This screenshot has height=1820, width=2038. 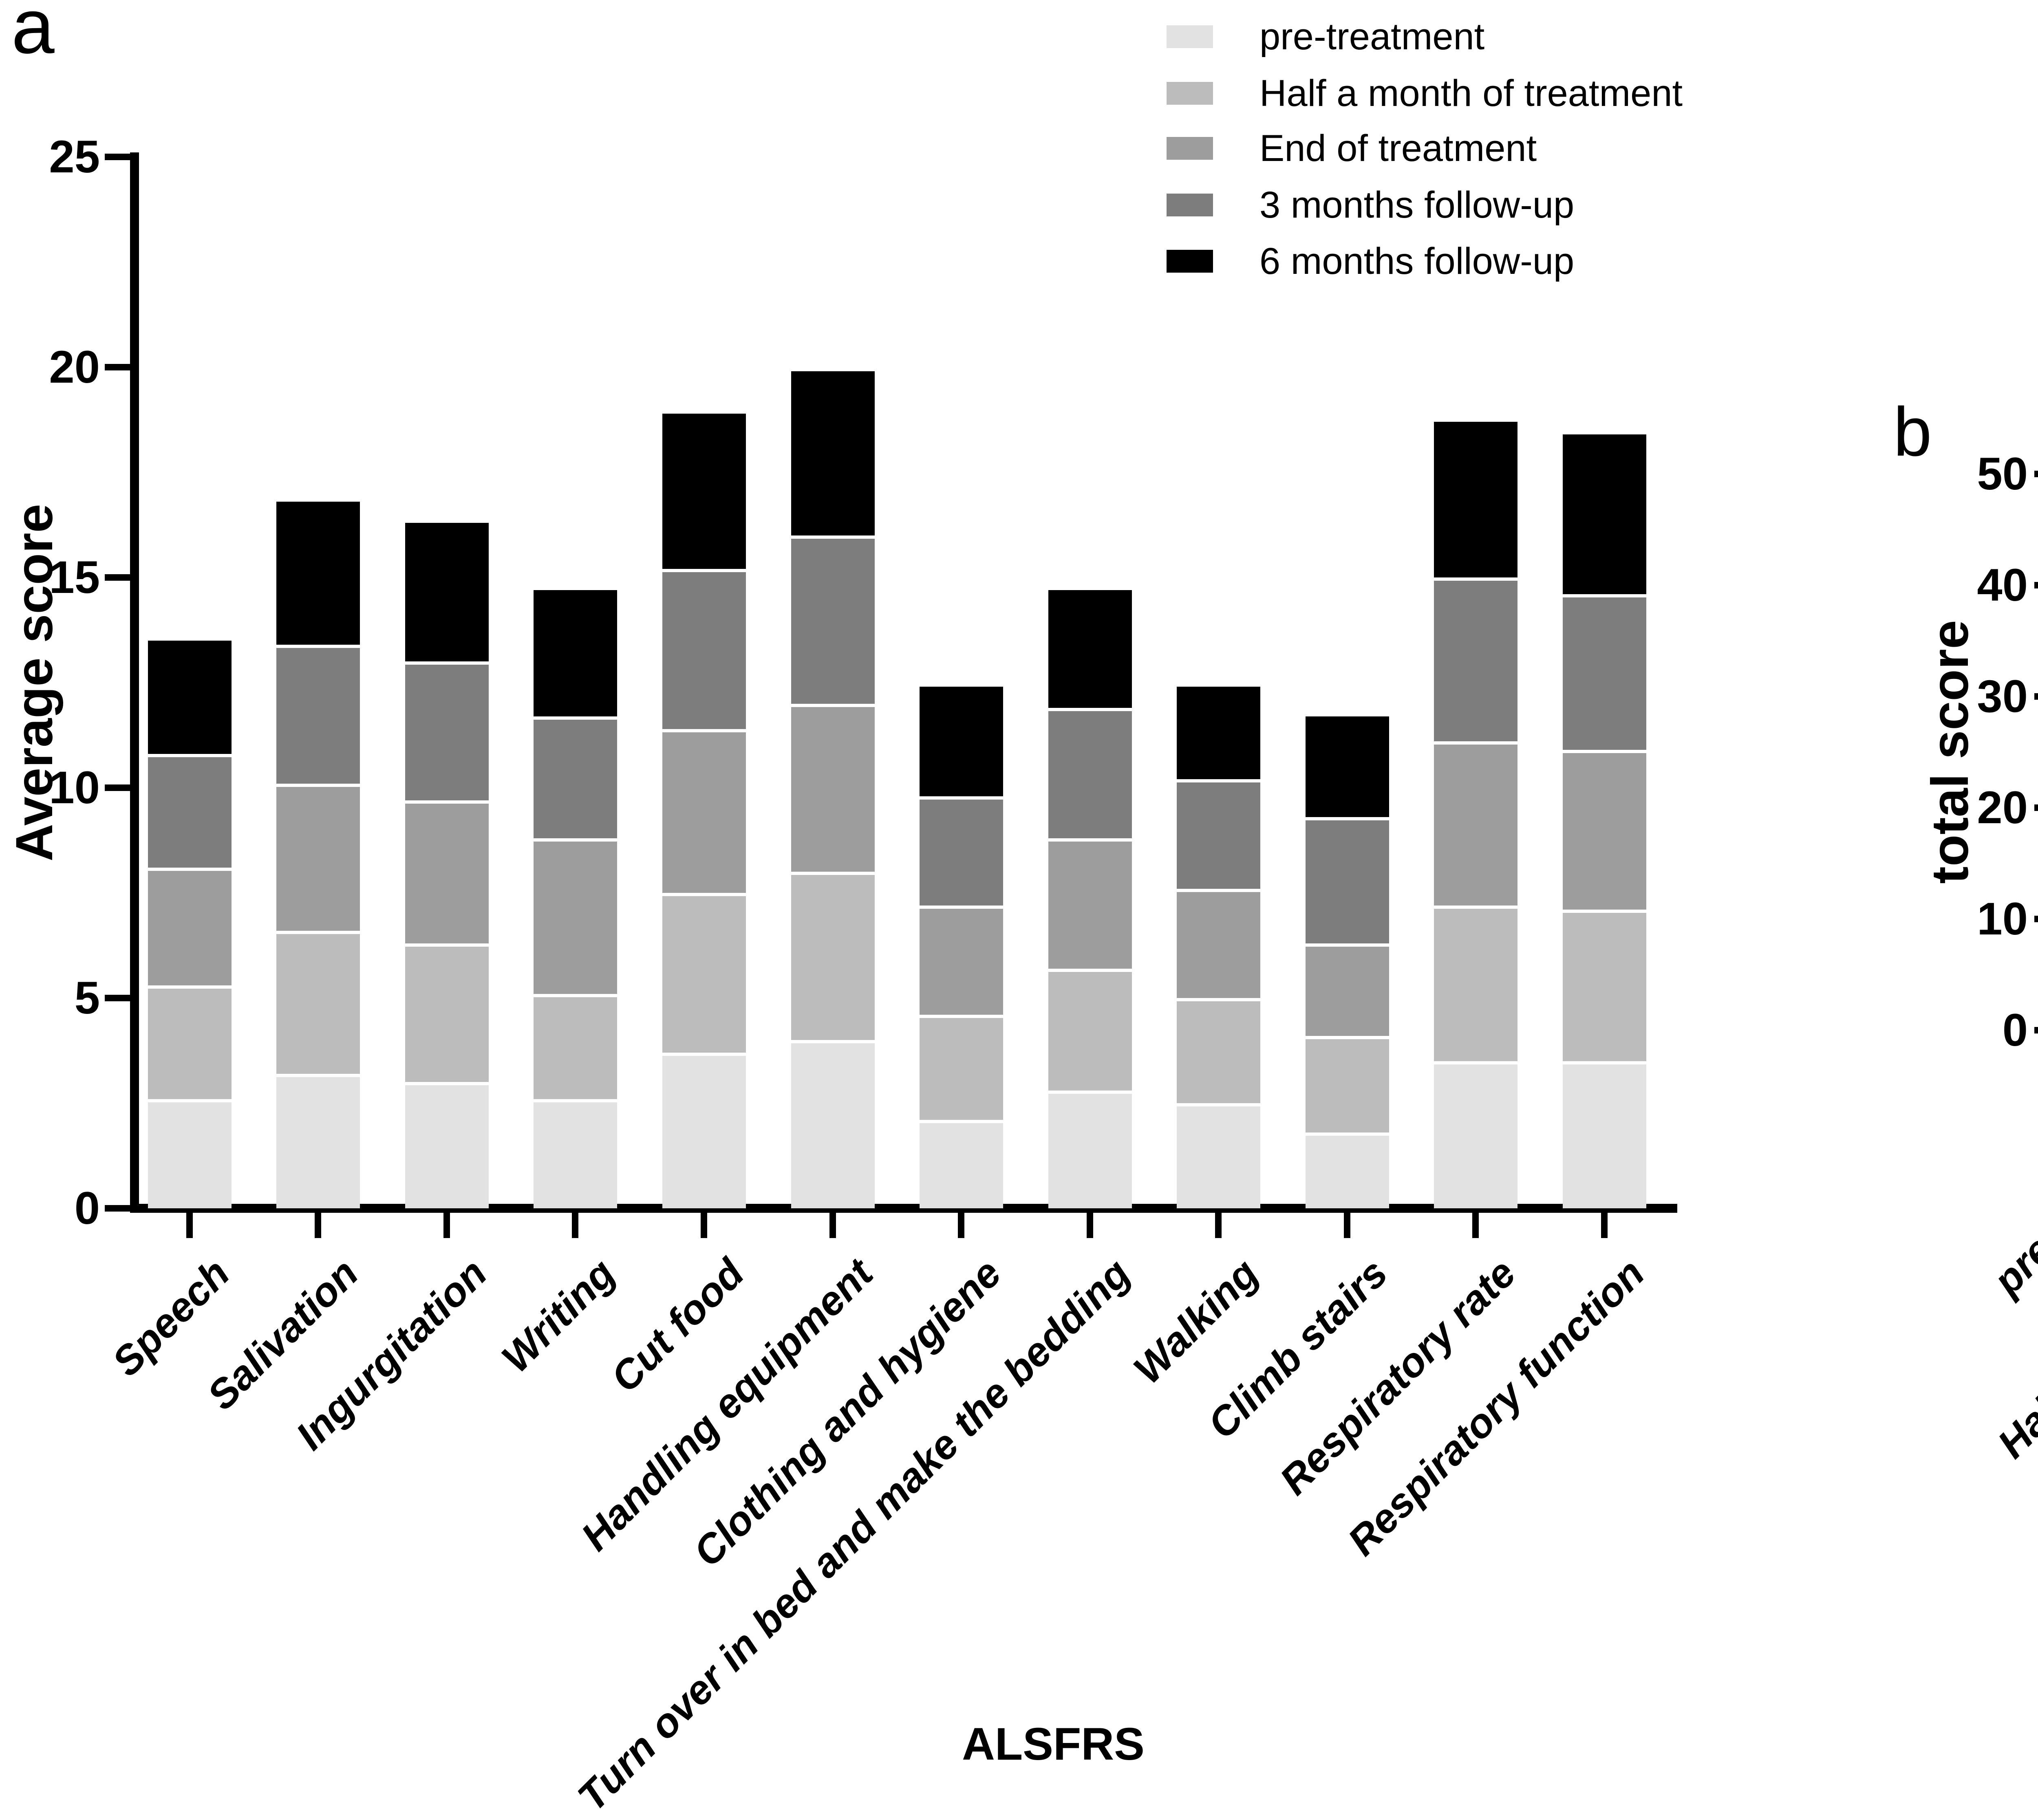 I want to click on category-label: Respiratory rate, so click(x=1398, y=1377).